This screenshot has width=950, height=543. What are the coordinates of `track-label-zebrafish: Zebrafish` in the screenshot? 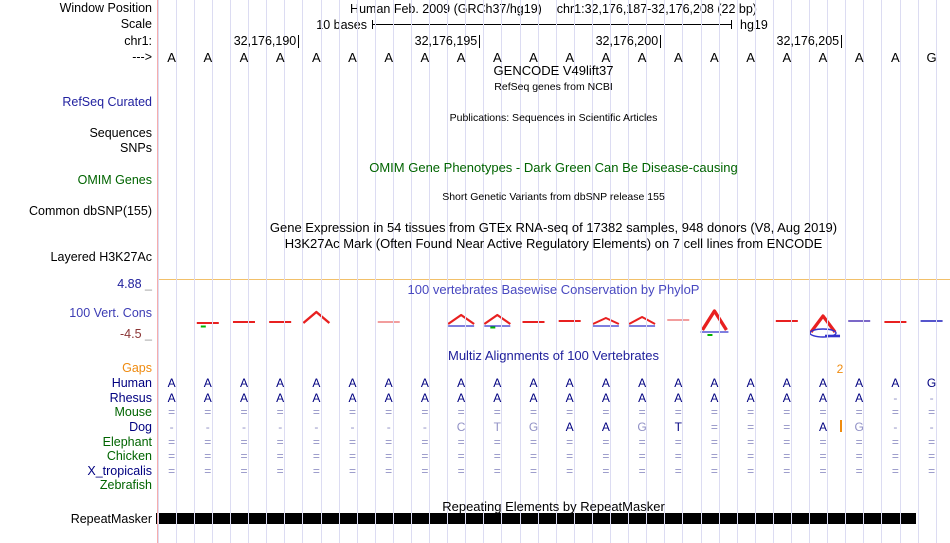 It's located at (125, 485).